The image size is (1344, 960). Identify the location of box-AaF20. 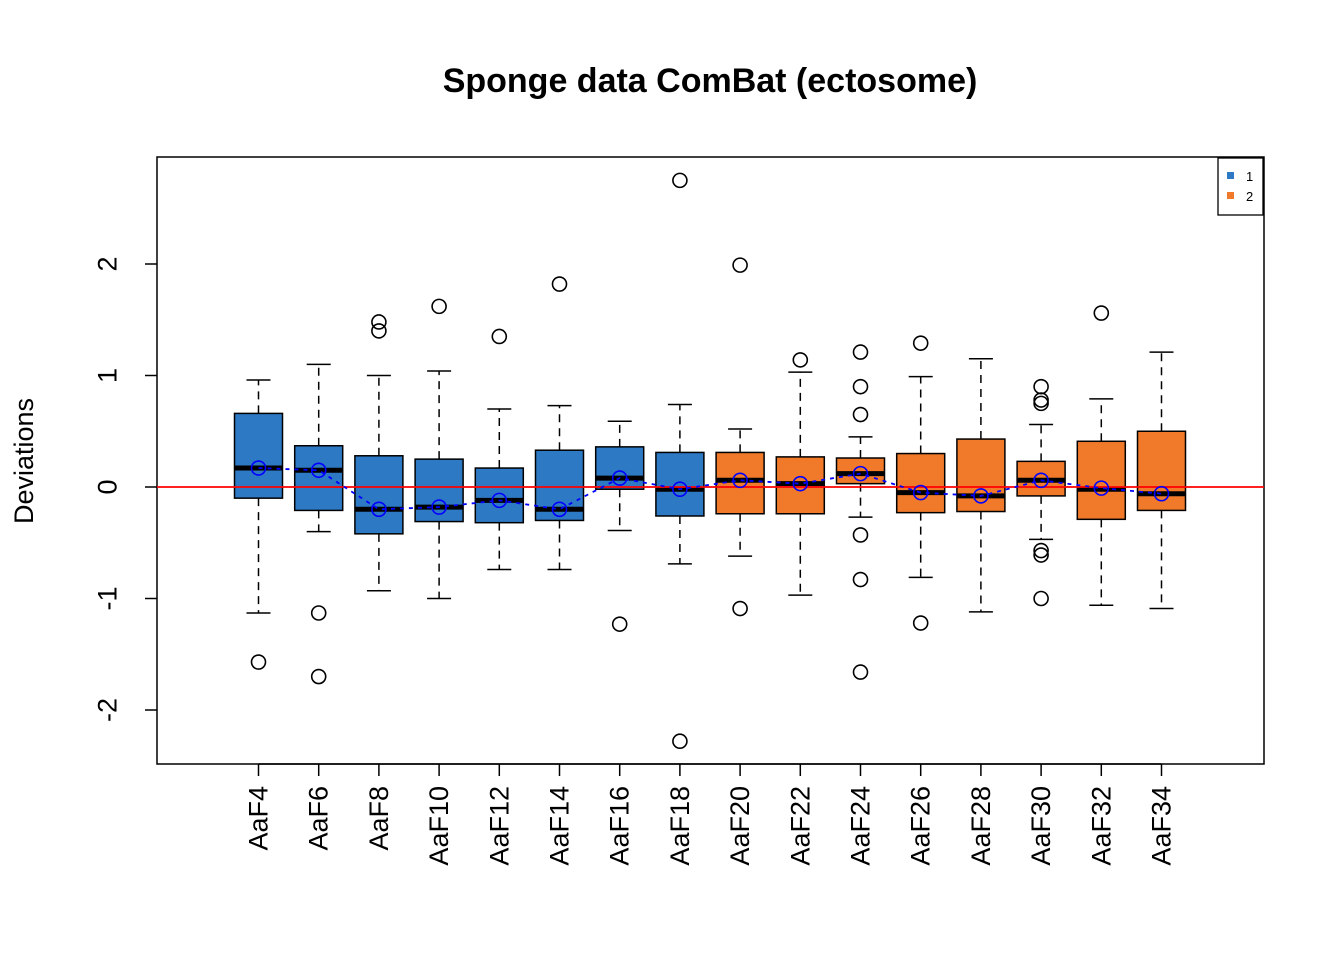
(740, 437).